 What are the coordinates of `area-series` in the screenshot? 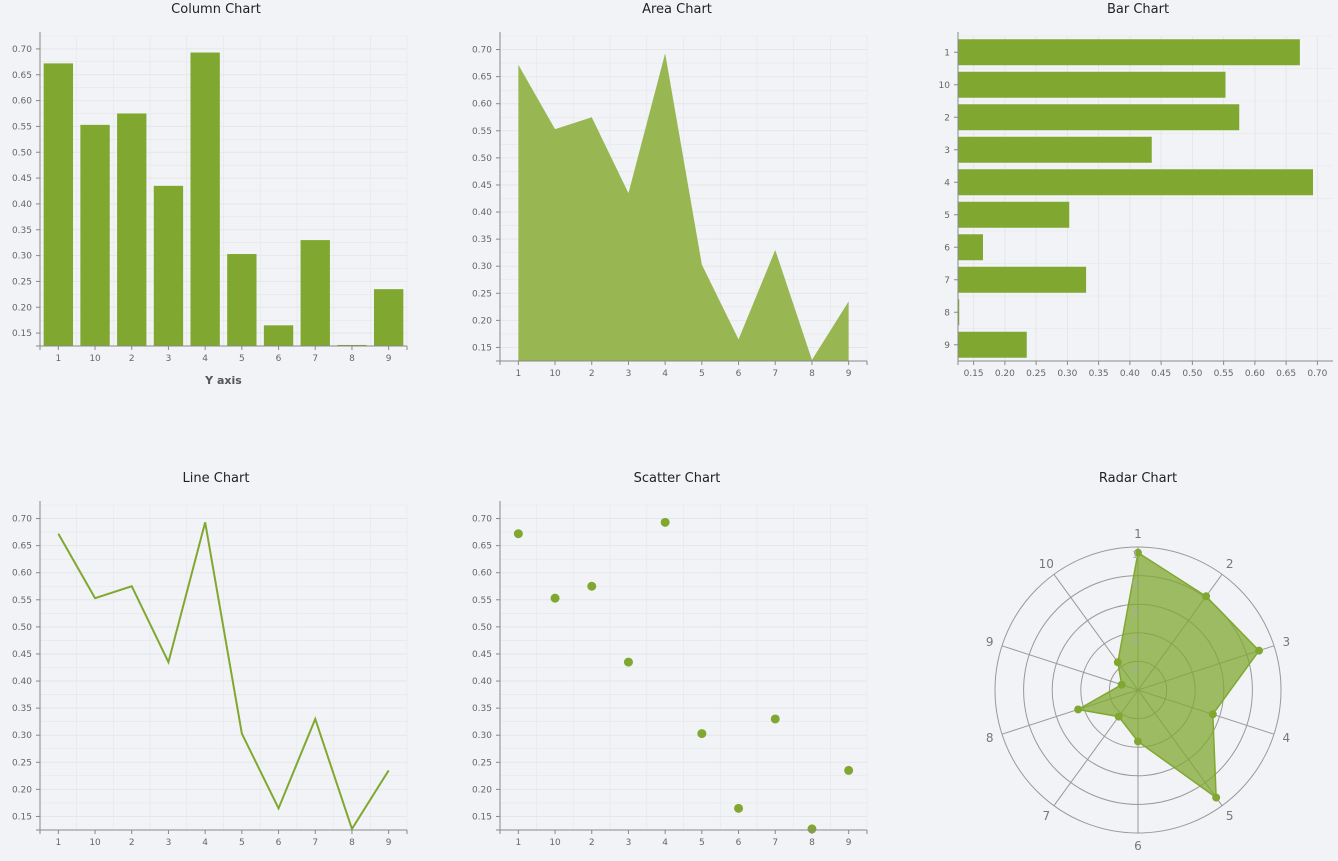 It's located at (683, 207).